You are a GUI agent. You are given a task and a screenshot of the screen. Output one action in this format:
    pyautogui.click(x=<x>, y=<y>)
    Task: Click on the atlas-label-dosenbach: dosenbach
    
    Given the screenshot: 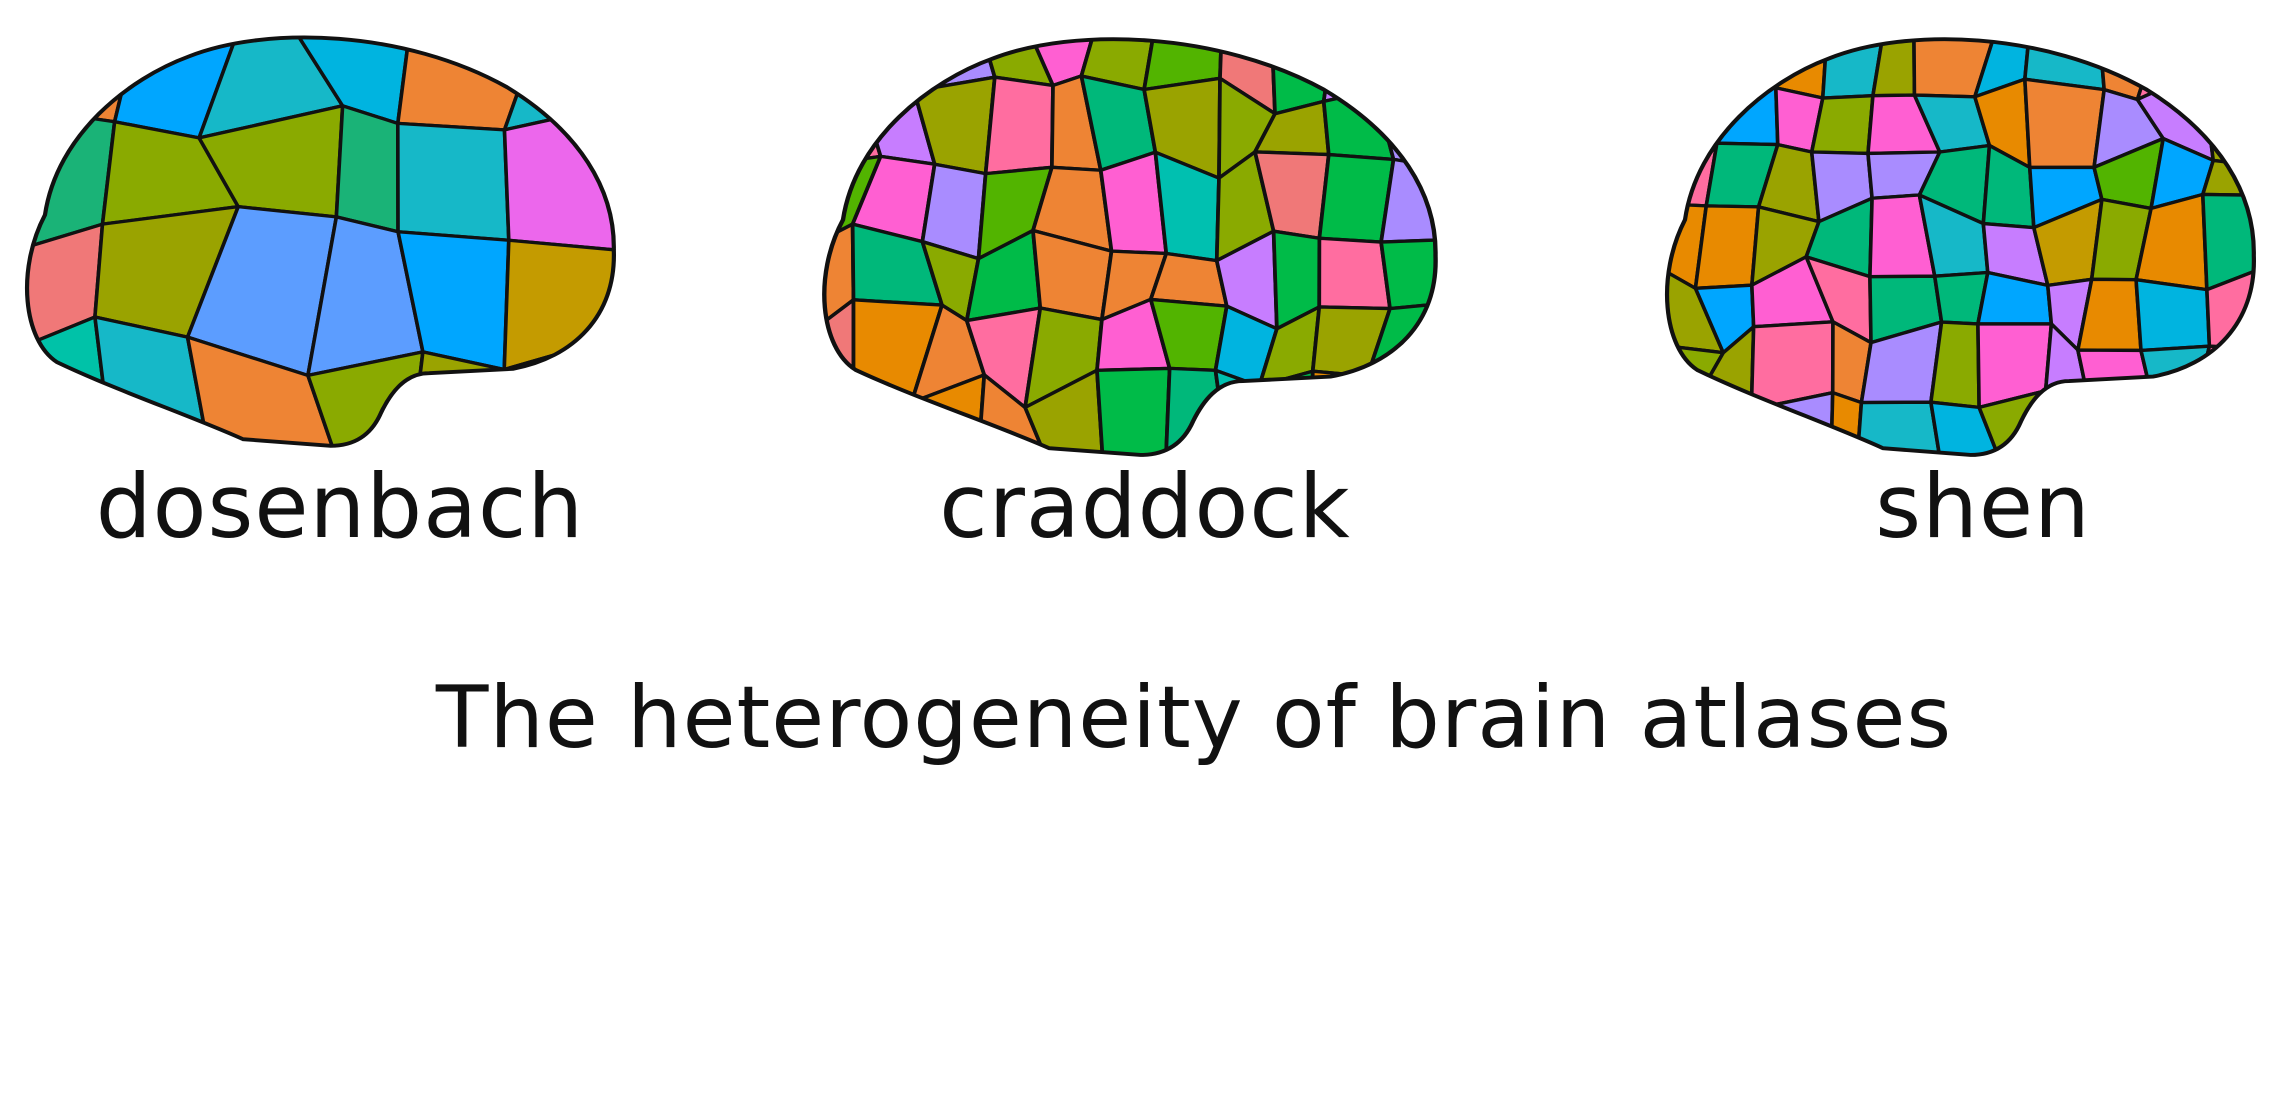 What is the action you would take?
    pyautogui.click(x=340, y=506)
    